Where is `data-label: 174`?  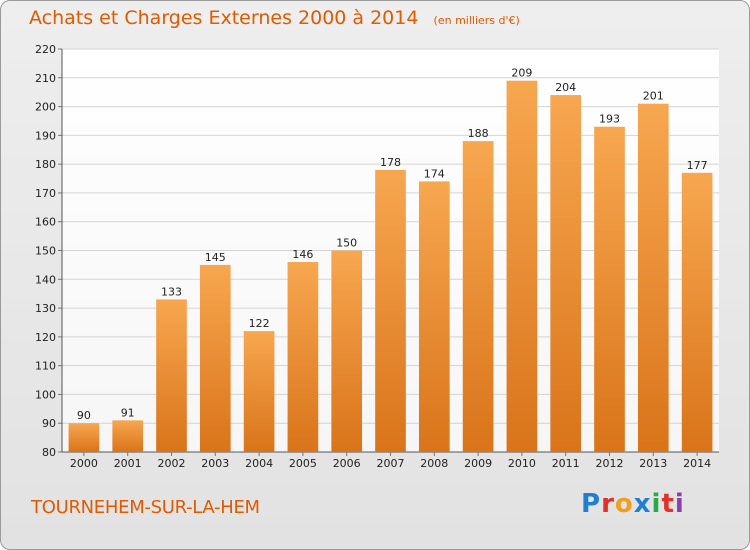 data-label: 174 is located at coordinates (434, 173).